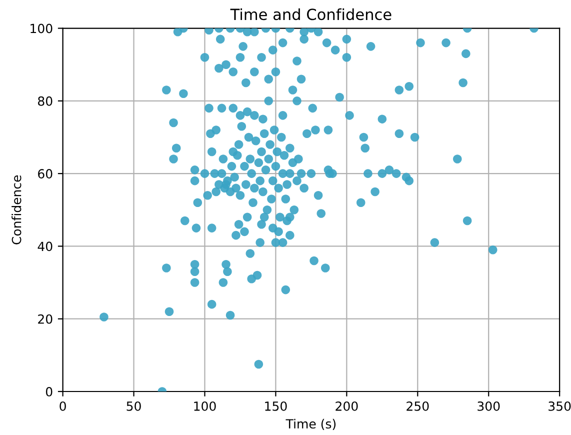 This screenshot has width=571, height=435. I want to click on y-tick-label: 20, so click(45, 319).